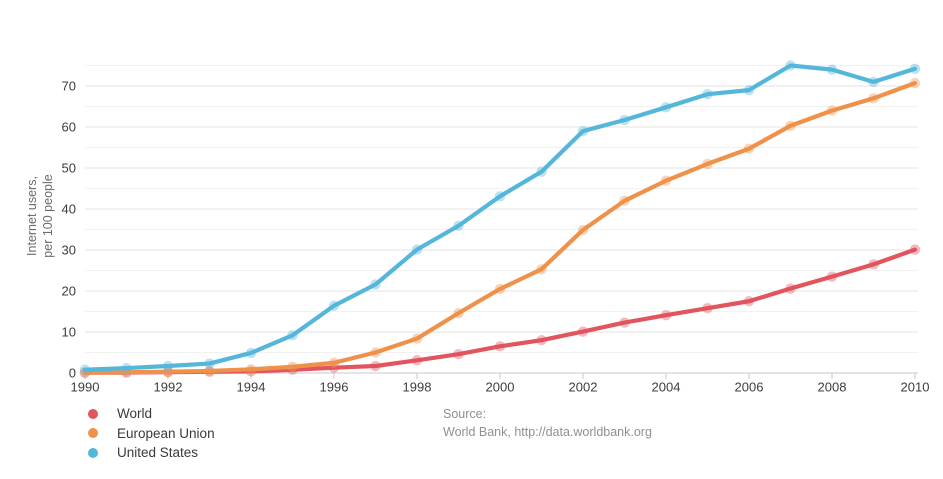 The width and height of the screenshot is (943, 479). What do you see at coordinates (500, 387) in the screenshot?
I see `x-tick-label: 2000` at bounding box center [500, 387].